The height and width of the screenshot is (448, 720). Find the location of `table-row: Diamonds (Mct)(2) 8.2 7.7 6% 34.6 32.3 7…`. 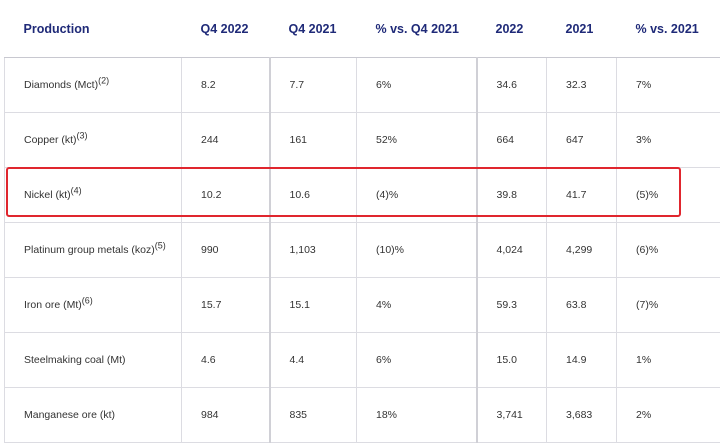

table-row: Diamonds (Mct)(2) 8.2 7.7 6% 34.6 32.3 7… is located at coordinates (362, 85).